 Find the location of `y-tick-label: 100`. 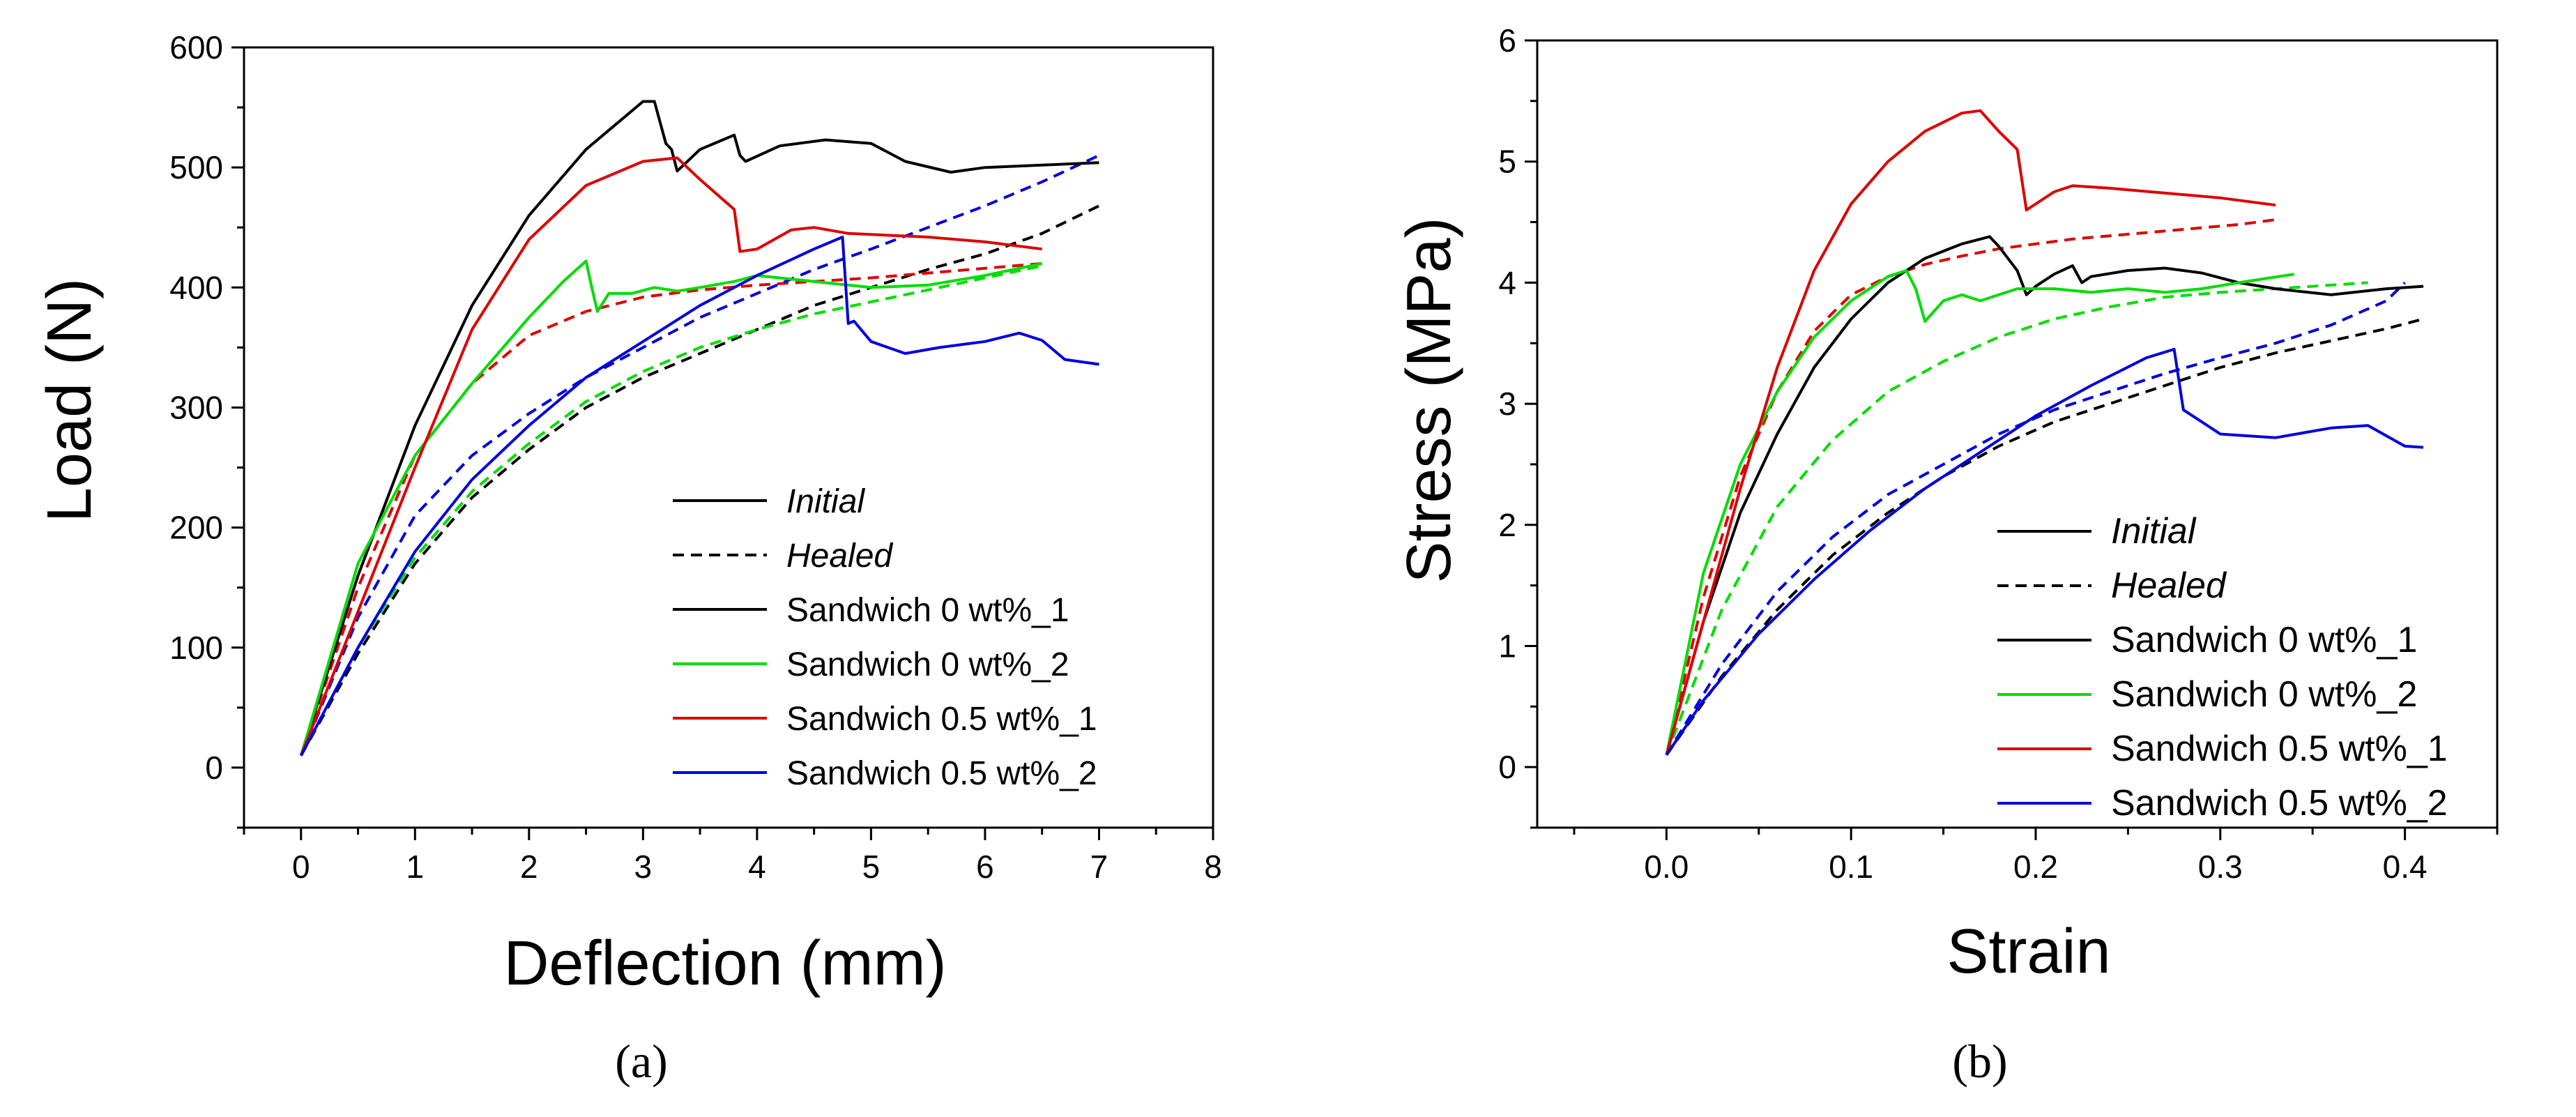

y-tick-label: 100 is located at coordinates (196, 648).